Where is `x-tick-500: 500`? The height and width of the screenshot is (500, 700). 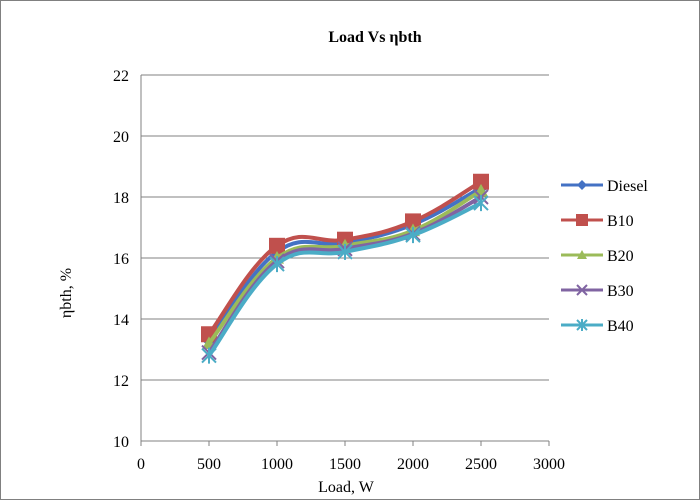 x-tick-500: 500 is located at coordinates (209, 464).